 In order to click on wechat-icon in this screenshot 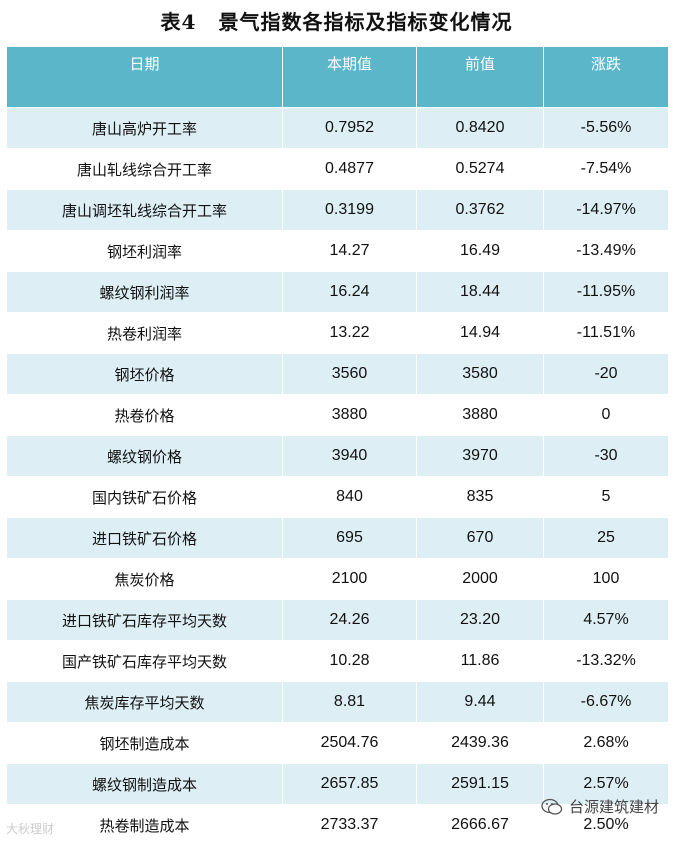, I will do `click(552, 806)`.